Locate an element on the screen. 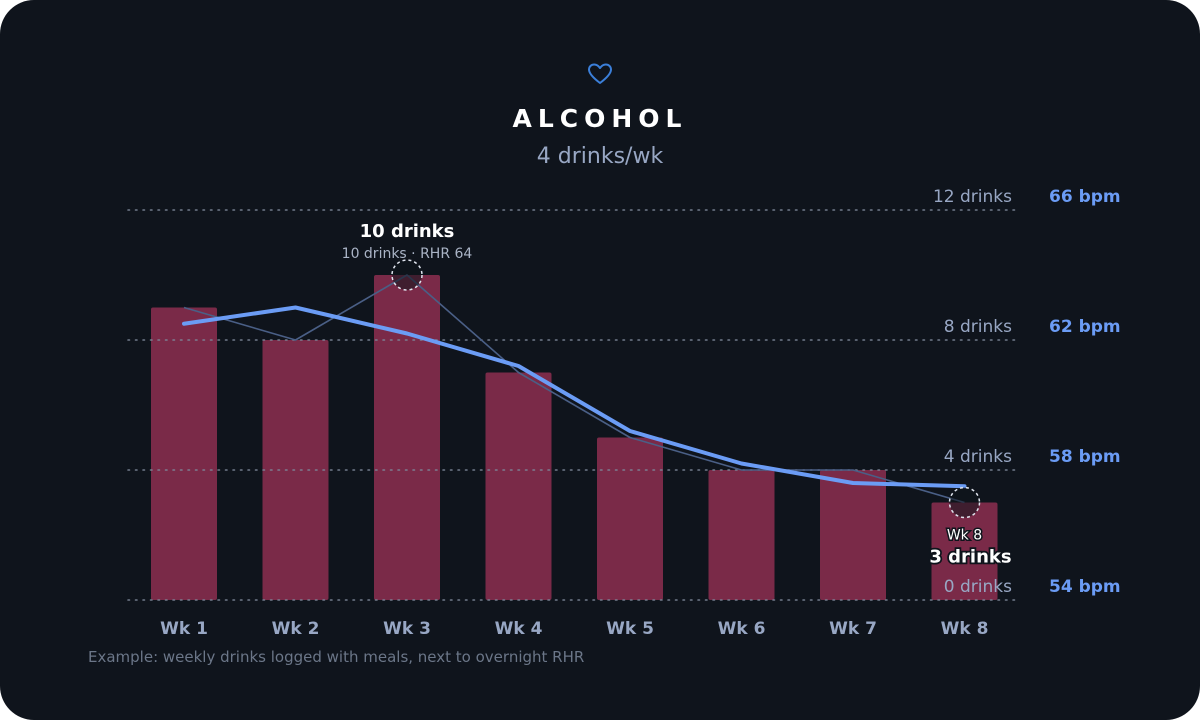 The width and height of the screenshot is (1200, 720). left-tick-label-2: 4 drinks is located at coordinates (978, 457).